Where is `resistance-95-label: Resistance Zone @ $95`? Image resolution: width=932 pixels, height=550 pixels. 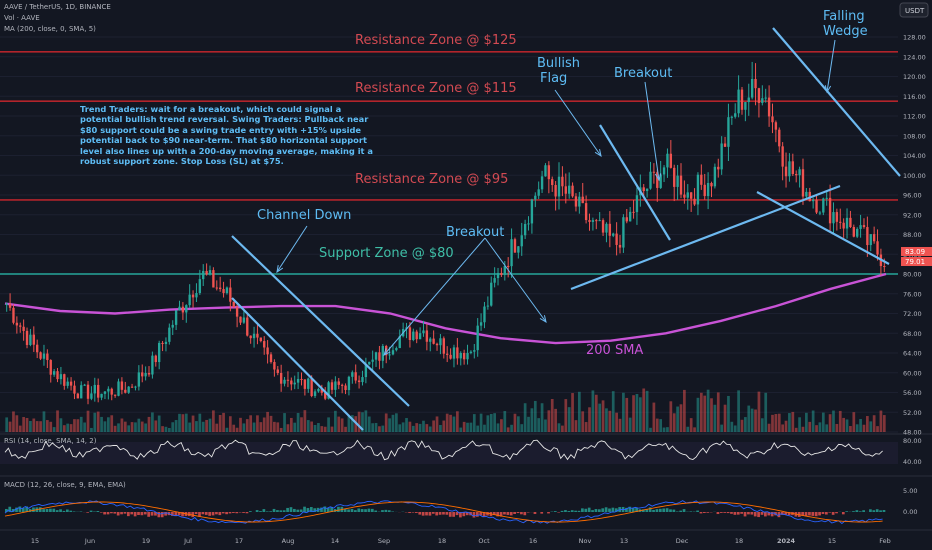
resistance-95-label: Resistance Zone @ $95 is located at coordinates (431, 179).